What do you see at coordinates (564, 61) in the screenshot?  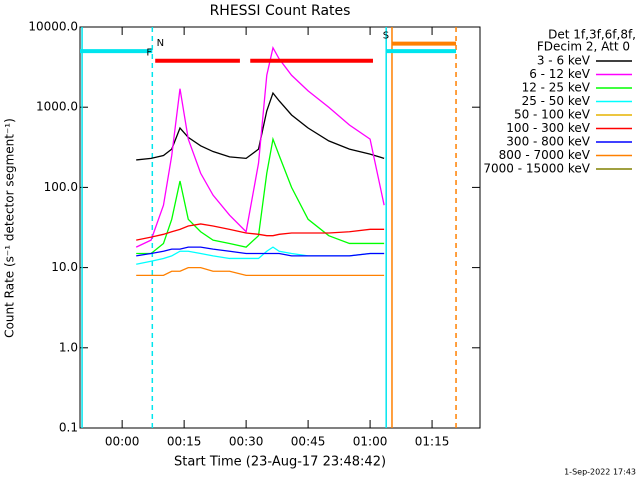 I see `legend-label: 3 - 6 keV` at bounding box center [564, 61].